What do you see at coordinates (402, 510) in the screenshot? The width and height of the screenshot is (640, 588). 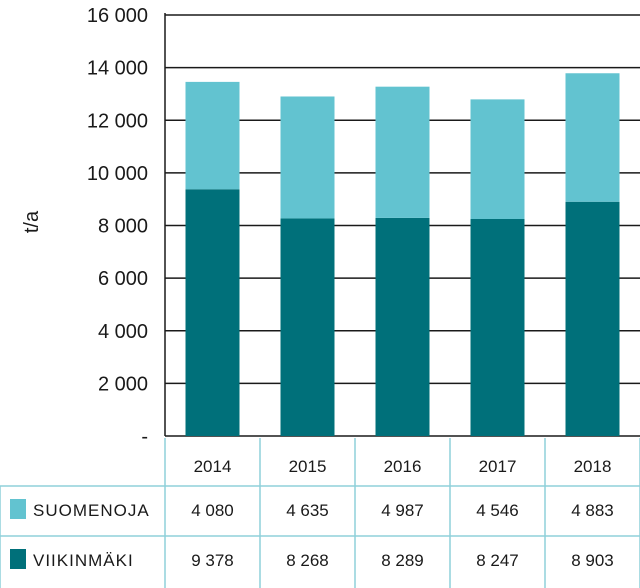 I see `data-label: 4 987` at bounding box center [402, 510].